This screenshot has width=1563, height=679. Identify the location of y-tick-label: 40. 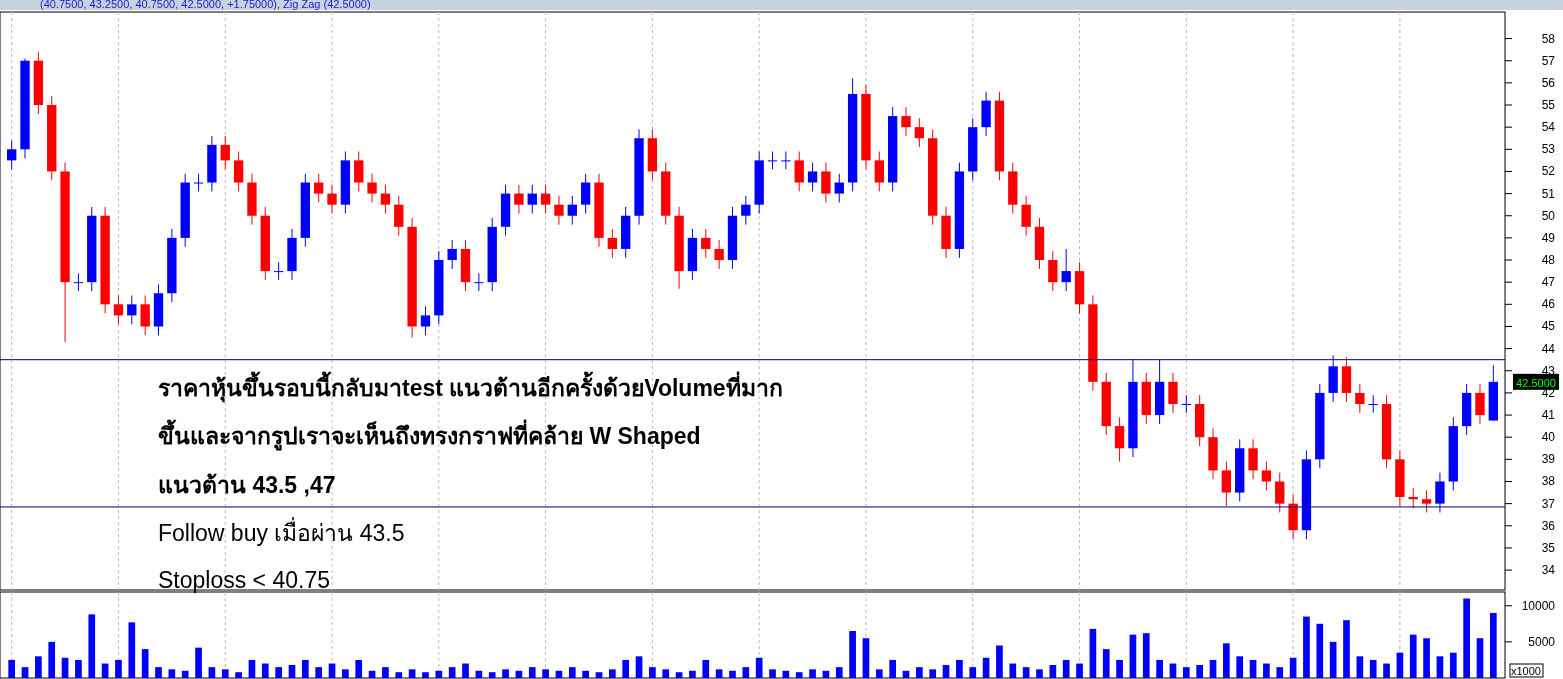
(1548, 437).